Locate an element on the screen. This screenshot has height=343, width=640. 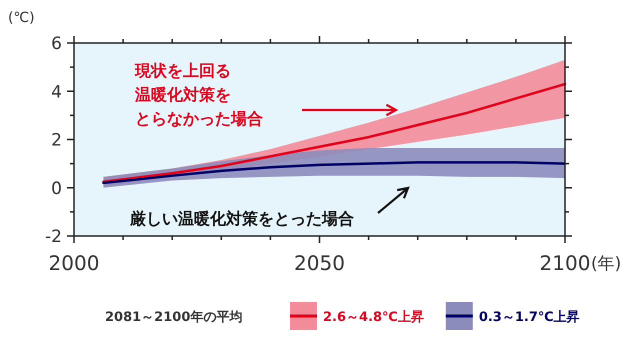
legend-label: 2.6～4.8℃上昇 is located at coordinates (373, 317).